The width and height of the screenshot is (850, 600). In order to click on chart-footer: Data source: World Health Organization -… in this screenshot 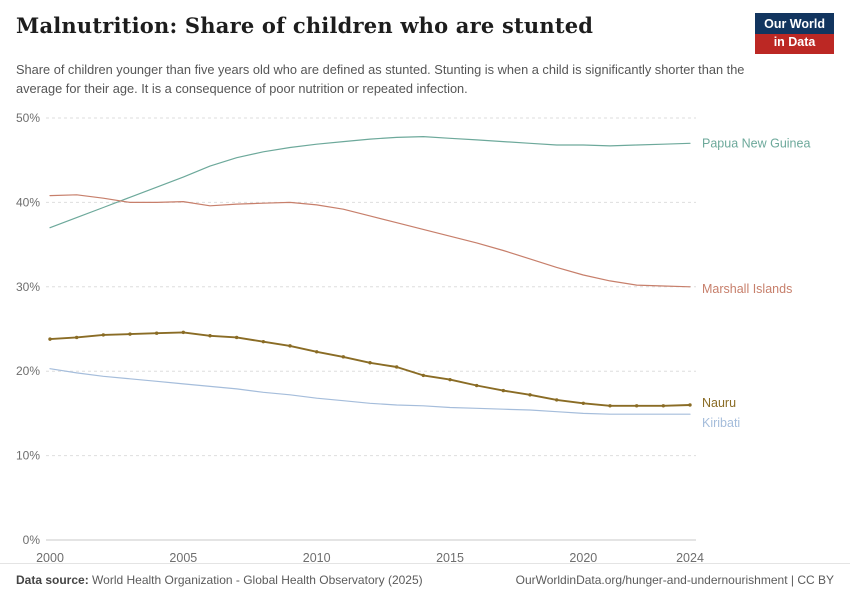, I will do `click(425, 581)`.